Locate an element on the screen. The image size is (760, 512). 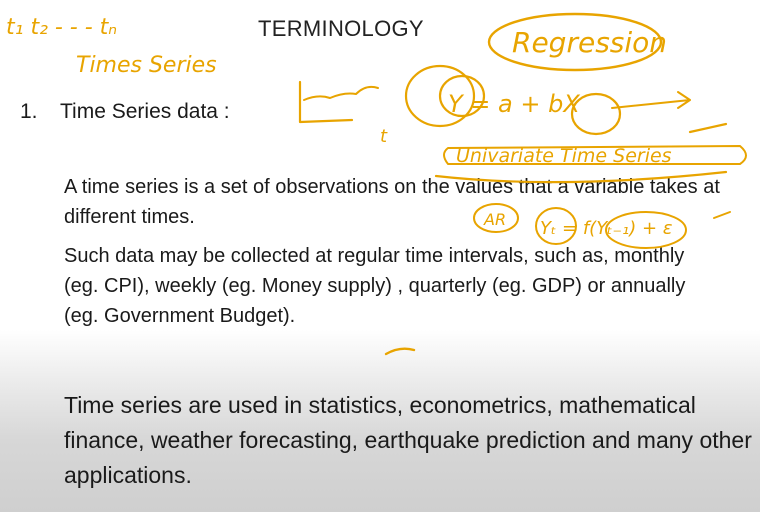
section-number: 1. is located at coordinates (29, 111).